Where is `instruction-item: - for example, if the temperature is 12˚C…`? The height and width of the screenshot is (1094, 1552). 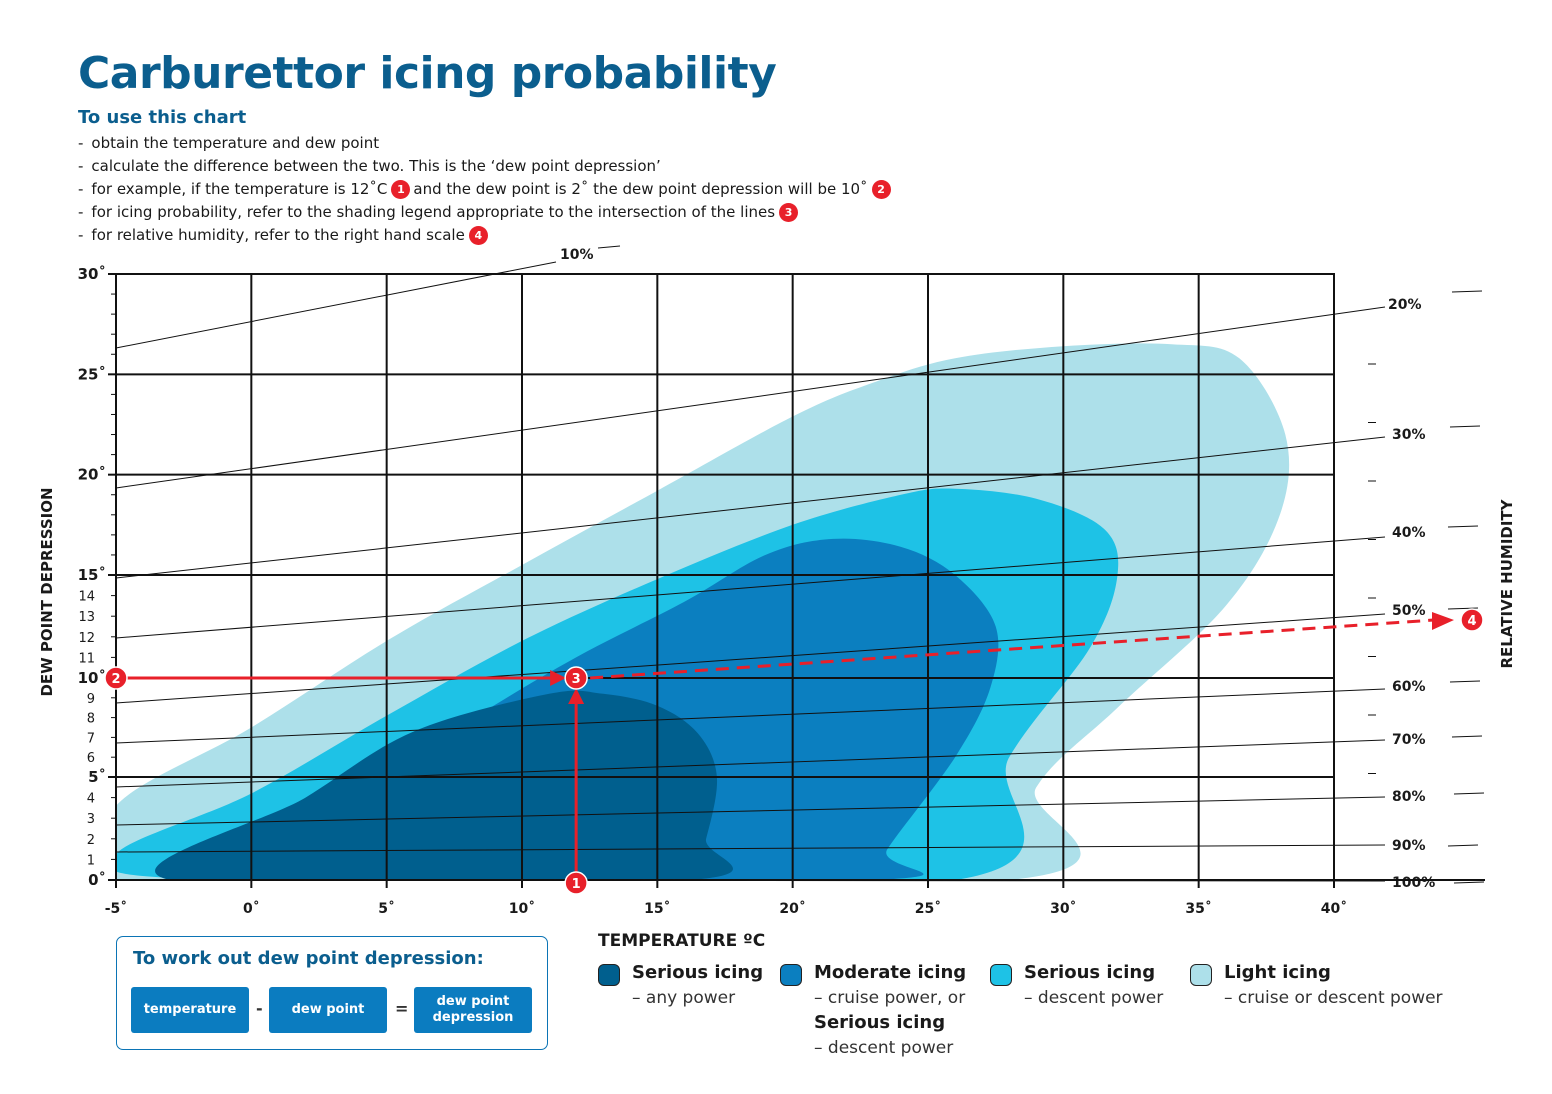
instruction-item: - for example, if the temperature is 12˚C… is located at coordinates (486, 189).